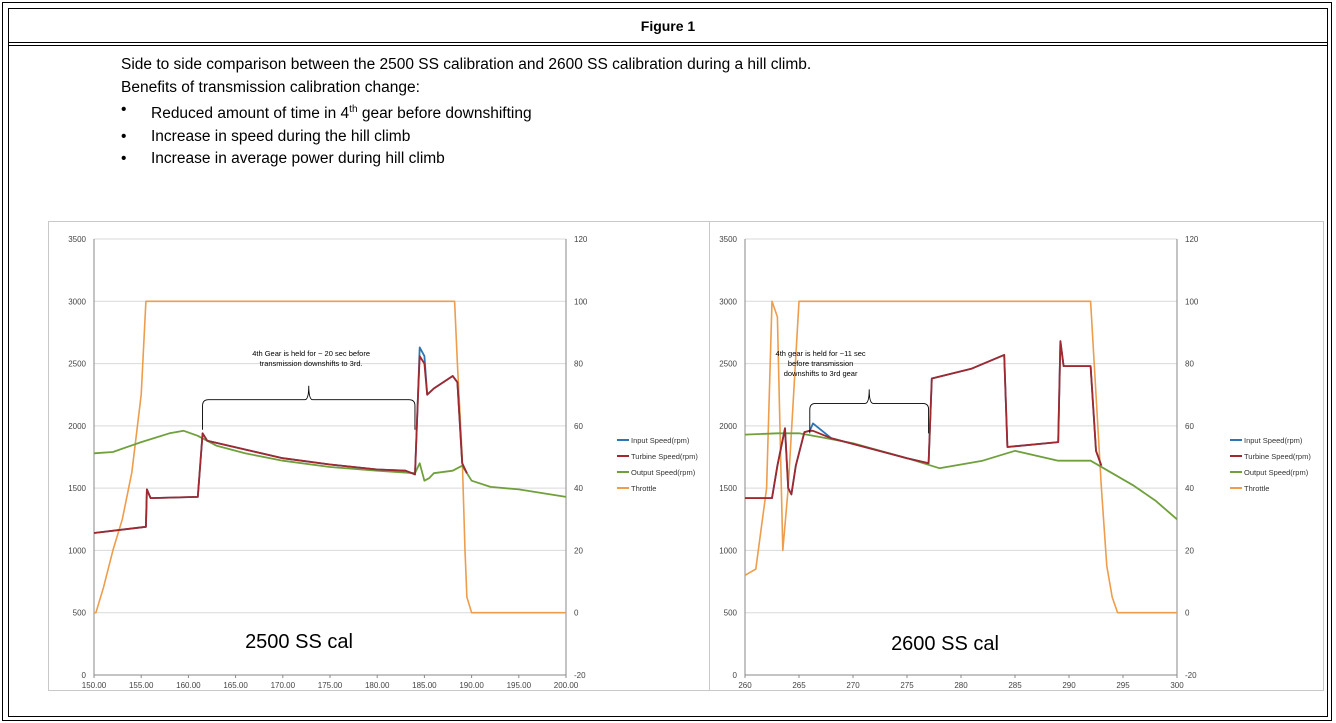 The height and width of the screenshot is (723, 1336). I want to click on x-tick-label: 190.00, so click(471, 685).